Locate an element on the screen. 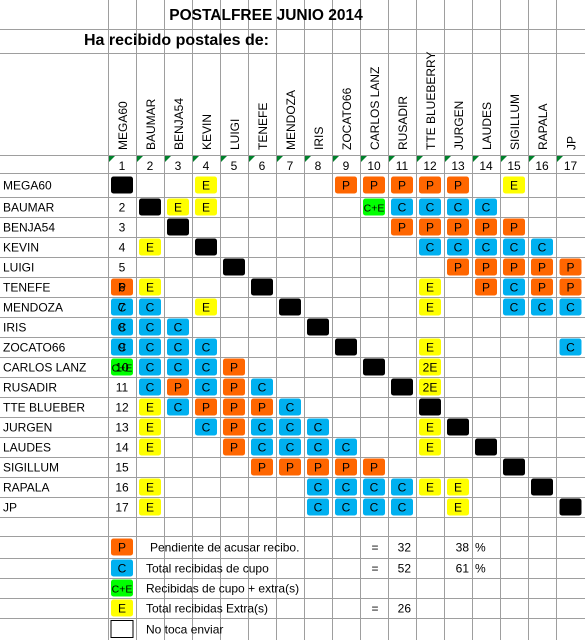  column-header-name: TENEFE is located at coordinates (263, 126).